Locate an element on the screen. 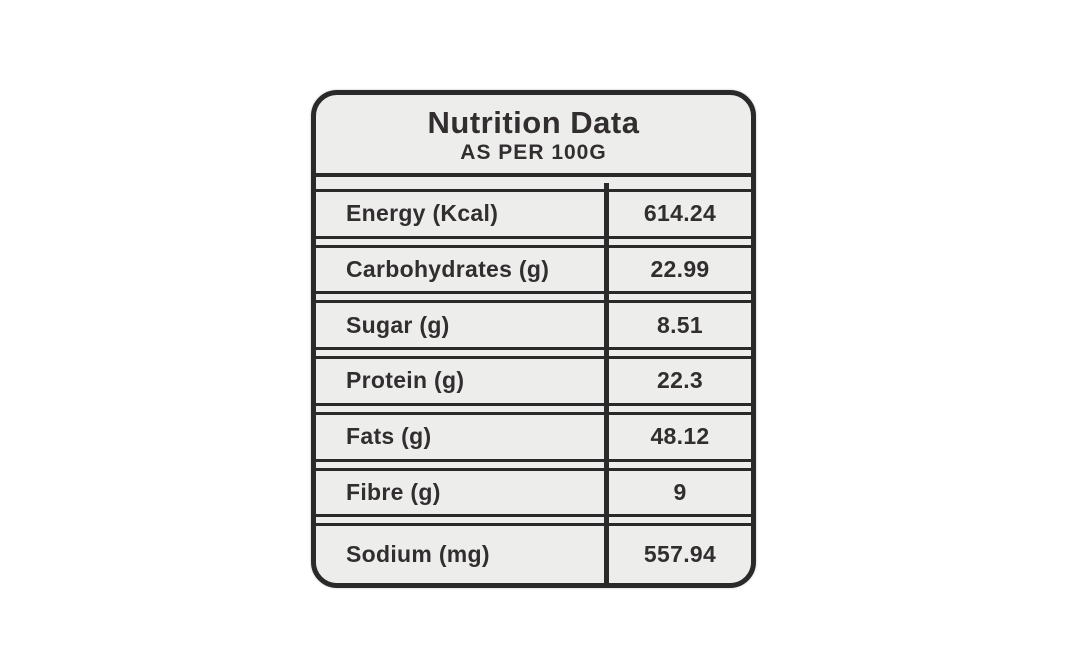 This screenshot has width=1068, height=671. row-value: 614.24 is located at coordinates (680, 213).